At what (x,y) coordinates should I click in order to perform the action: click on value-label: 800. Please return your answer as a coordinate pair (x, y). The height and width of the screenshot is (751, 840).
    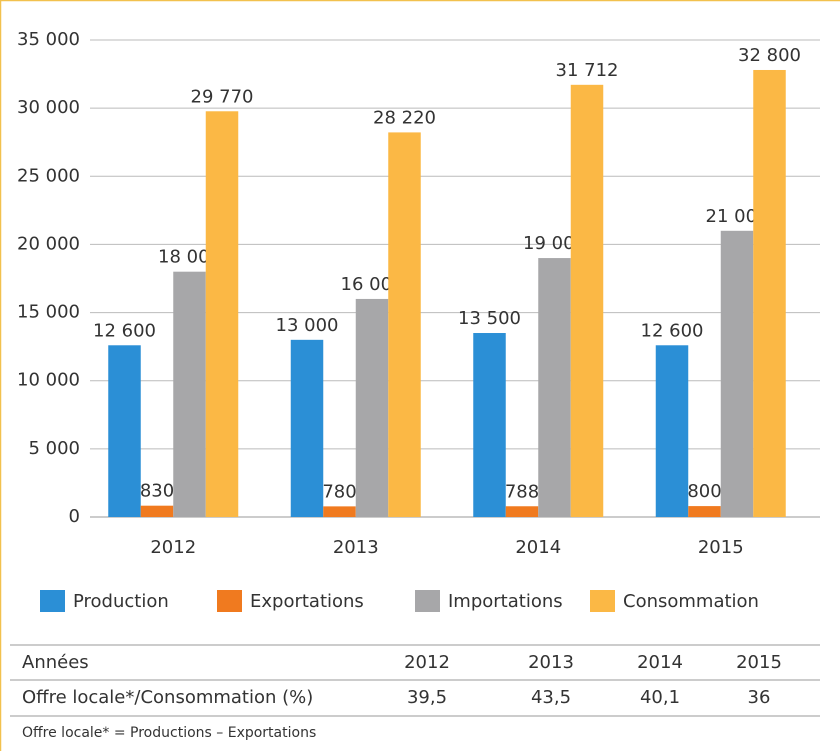
    Looking at the image, I should click on (704, 491).